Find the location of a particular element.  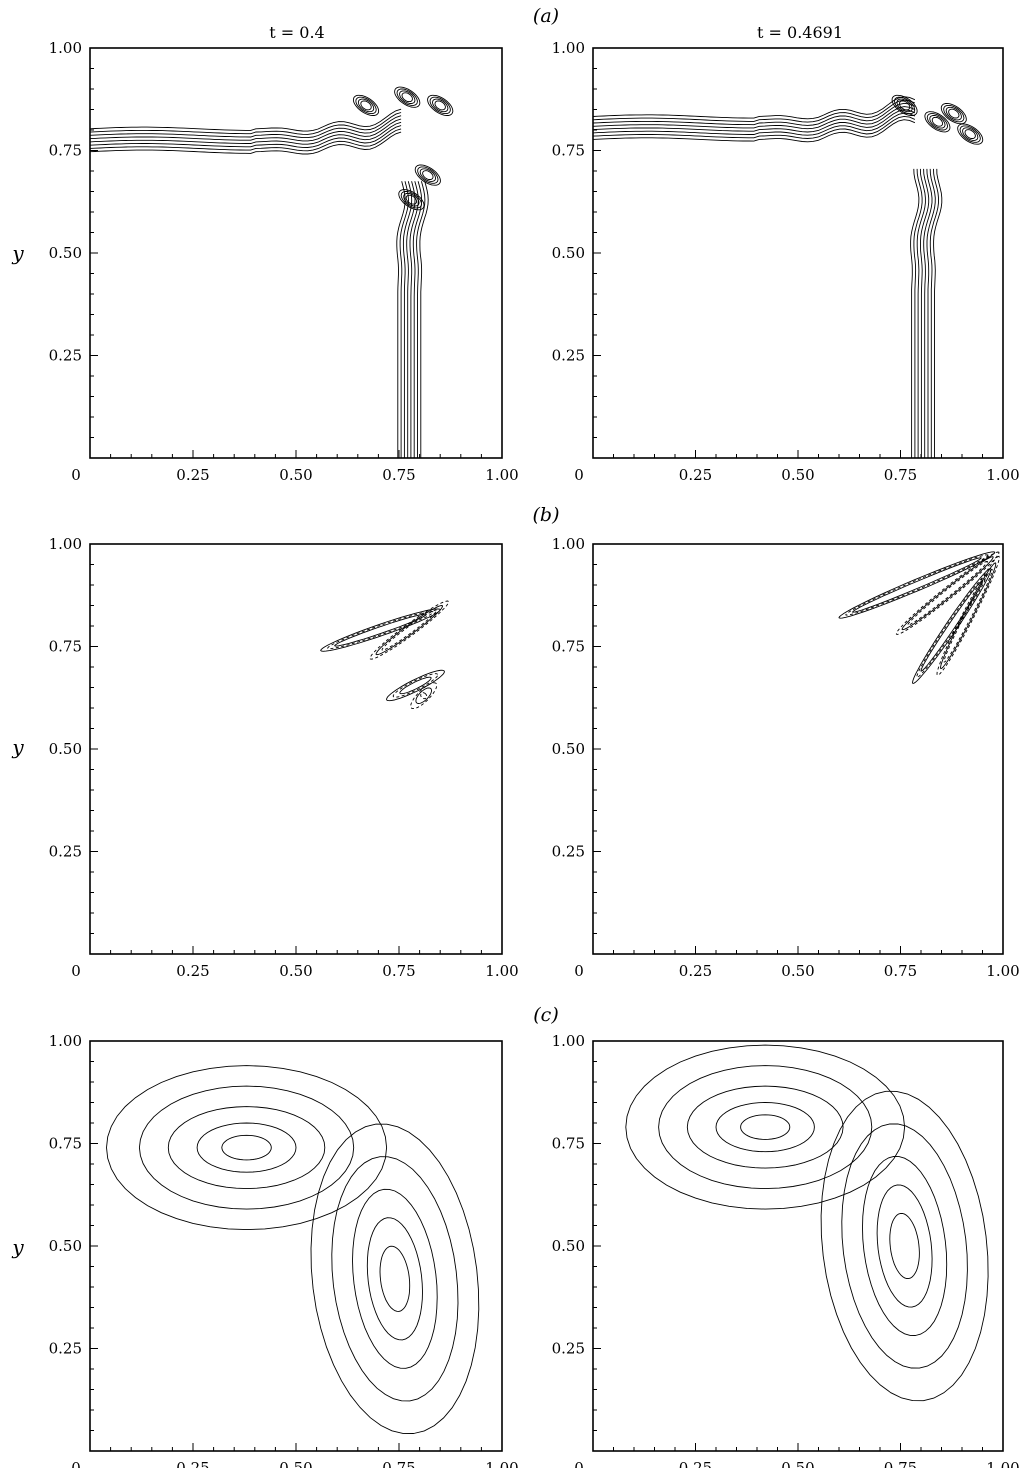

y-axis-label-c: y is located at coordinates (17, 1247).